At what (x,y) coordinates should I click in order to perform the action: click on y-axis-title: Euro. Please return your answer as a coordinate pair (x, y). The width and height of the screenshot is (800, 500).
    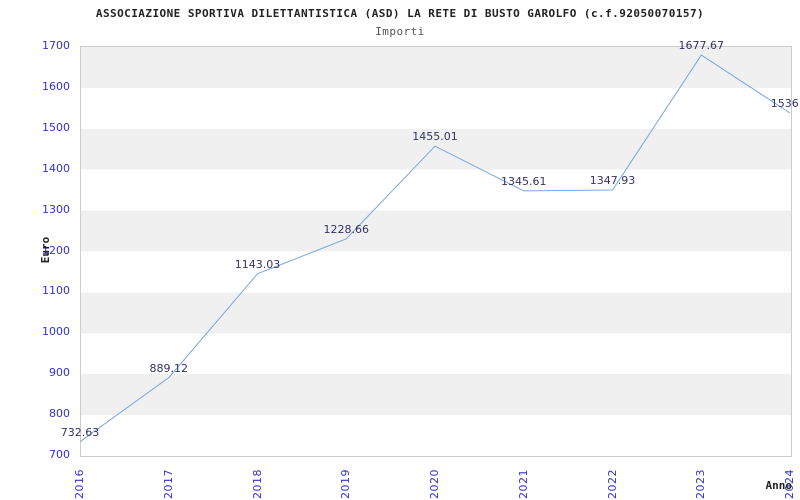
    Looking at the image, I should click on (45, 250).